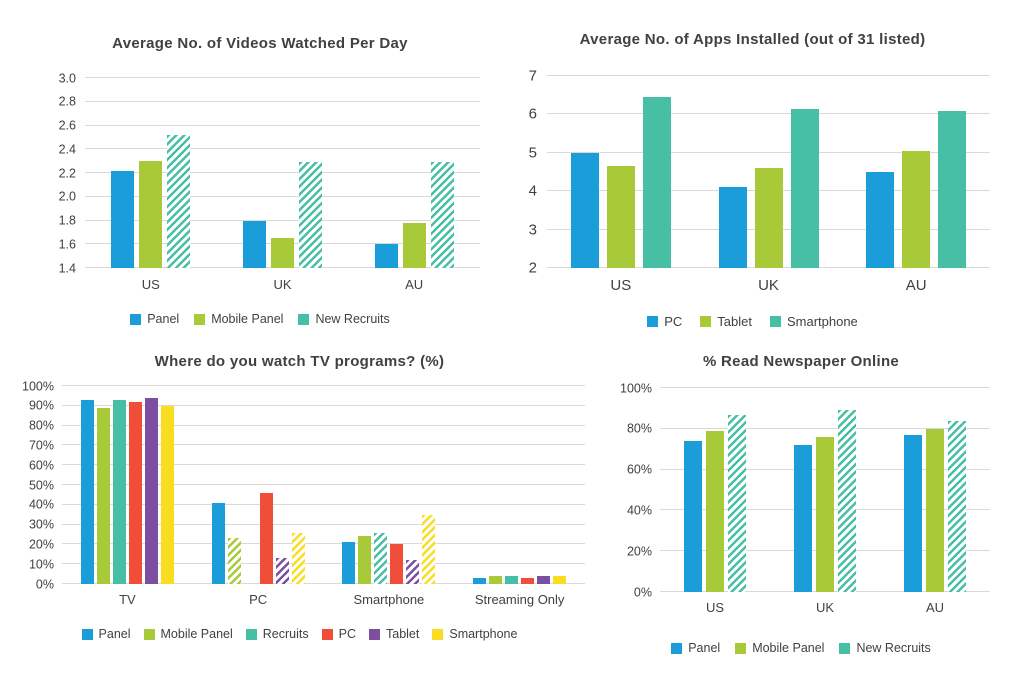 This screenshot has width=1016, height=685. Describe the element at coordinates (127, 599) in the screenshot. I see `x-category-label: TV` at that location.